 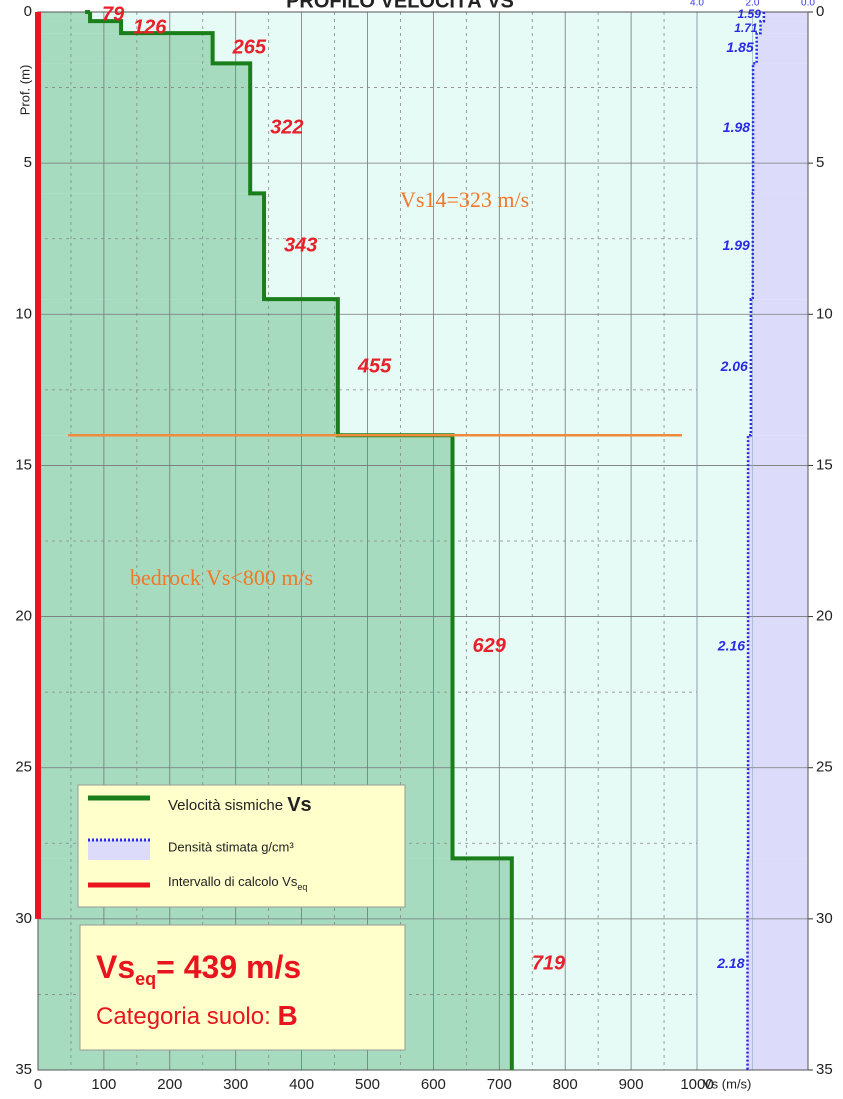 What do you see at coordinates (38, 1084) in the screenshot?
I see `x-tick-label: 0` at bounding box center [38, 1084].